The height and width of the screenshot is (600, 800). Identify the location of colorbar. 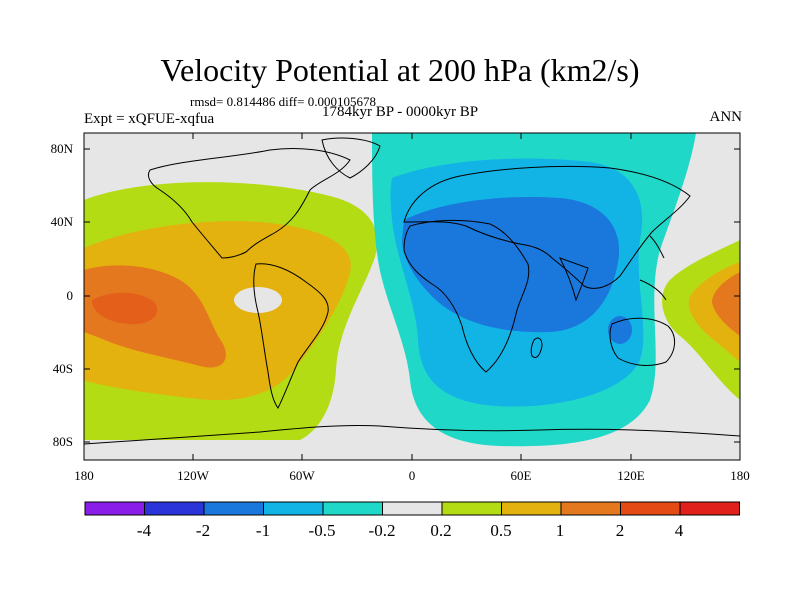
(412, 508).